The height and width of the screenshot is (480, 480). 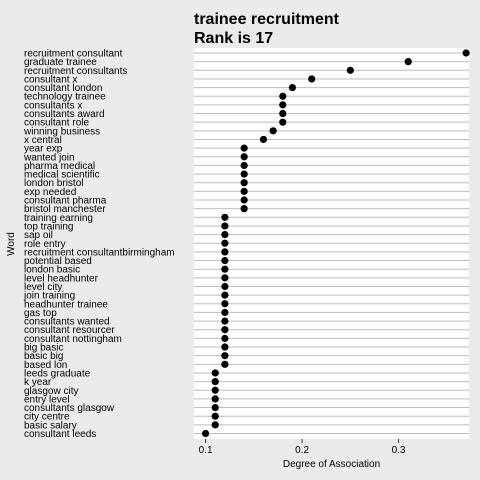 I want to click on y-tick-label: glasgow city, so click(x=51, y=391).